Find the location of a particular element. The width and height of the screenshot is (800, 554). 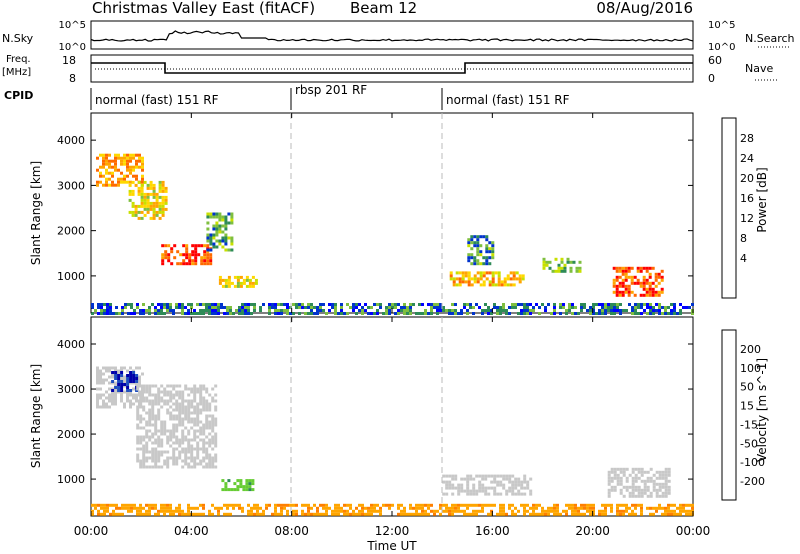

velocity-colorbar-tick-3: 15 is located at coordinates (747, 406).